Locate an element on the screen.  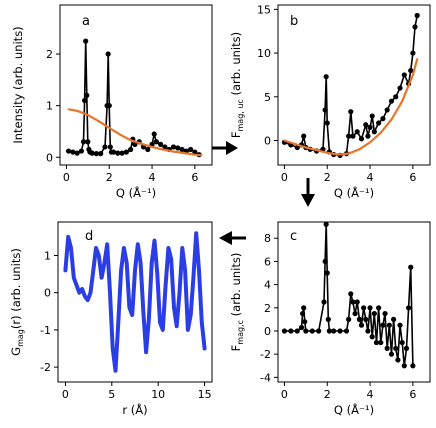
arrow-down is located at coordinates (308, 192).